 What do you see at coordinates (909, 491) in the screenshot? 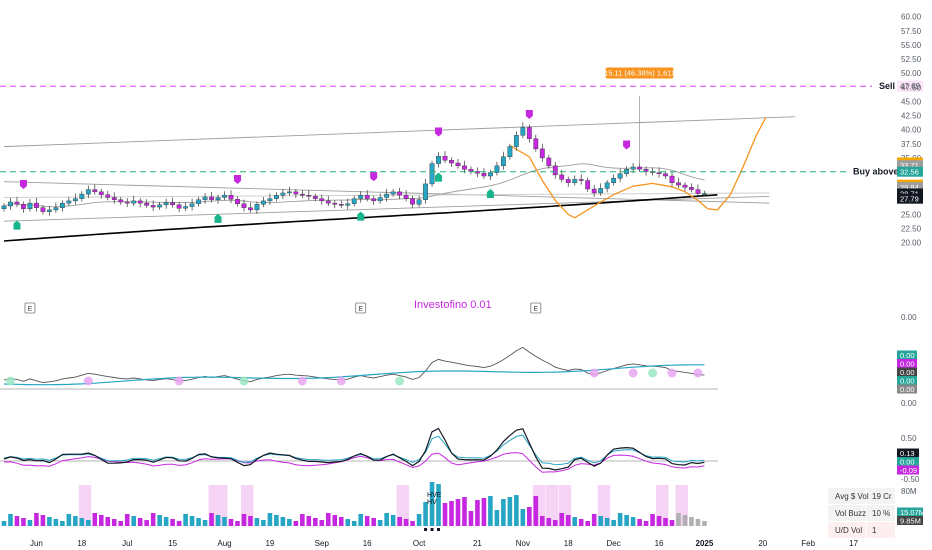
I see `volume-tick: 80M` at bounding box center [909, 491].